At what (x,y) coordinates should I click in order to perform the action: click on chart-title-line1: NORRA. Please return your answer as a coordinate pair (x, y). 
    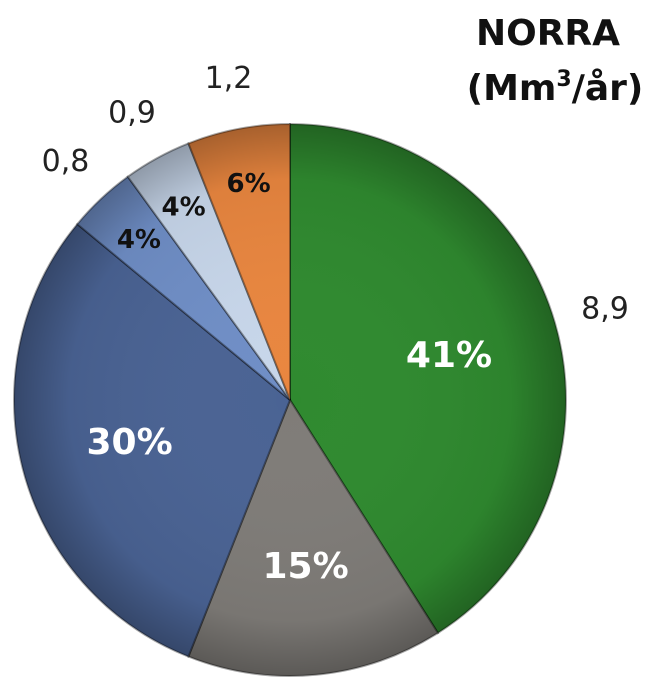
    Looking at the image, I should click on (548, 33).